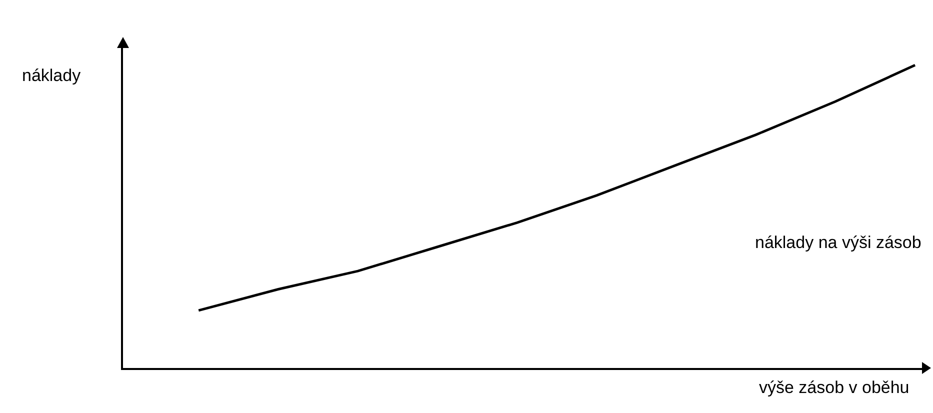 The image size is (933, 413). Describe the element at coordinates (834, 387) in the screenshot. I see `x-axis-title: výše zásob v oběhu` at that location.